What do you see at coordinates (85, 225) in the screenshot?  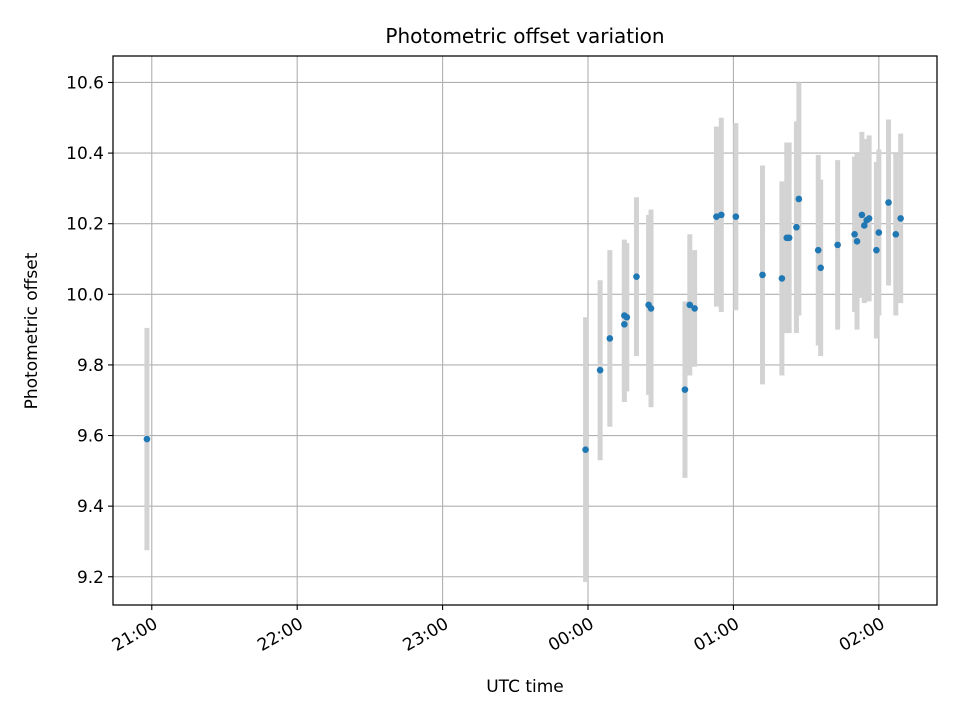 I see `y-tick-label: 10.2` at bounding box center [85, 225].